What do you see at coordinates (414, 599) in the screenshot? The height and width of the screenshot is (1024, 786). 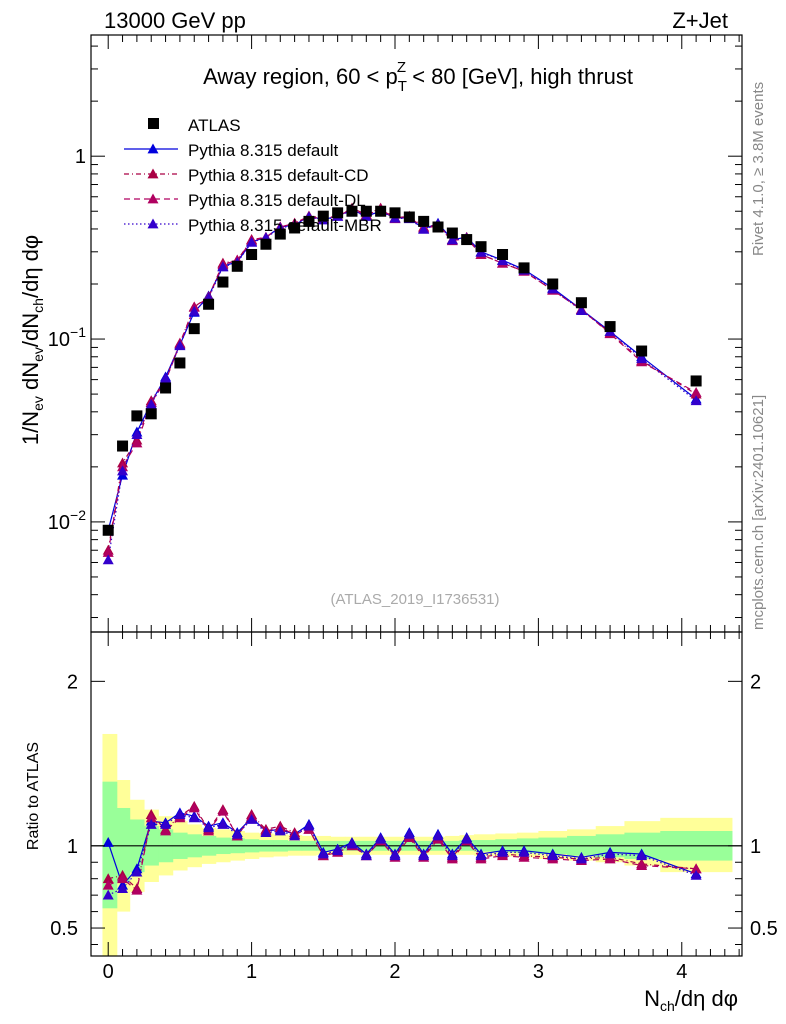 I see `analysis-label: (ATLAS_2019_I1736531)` at bounding box center [414, 599].